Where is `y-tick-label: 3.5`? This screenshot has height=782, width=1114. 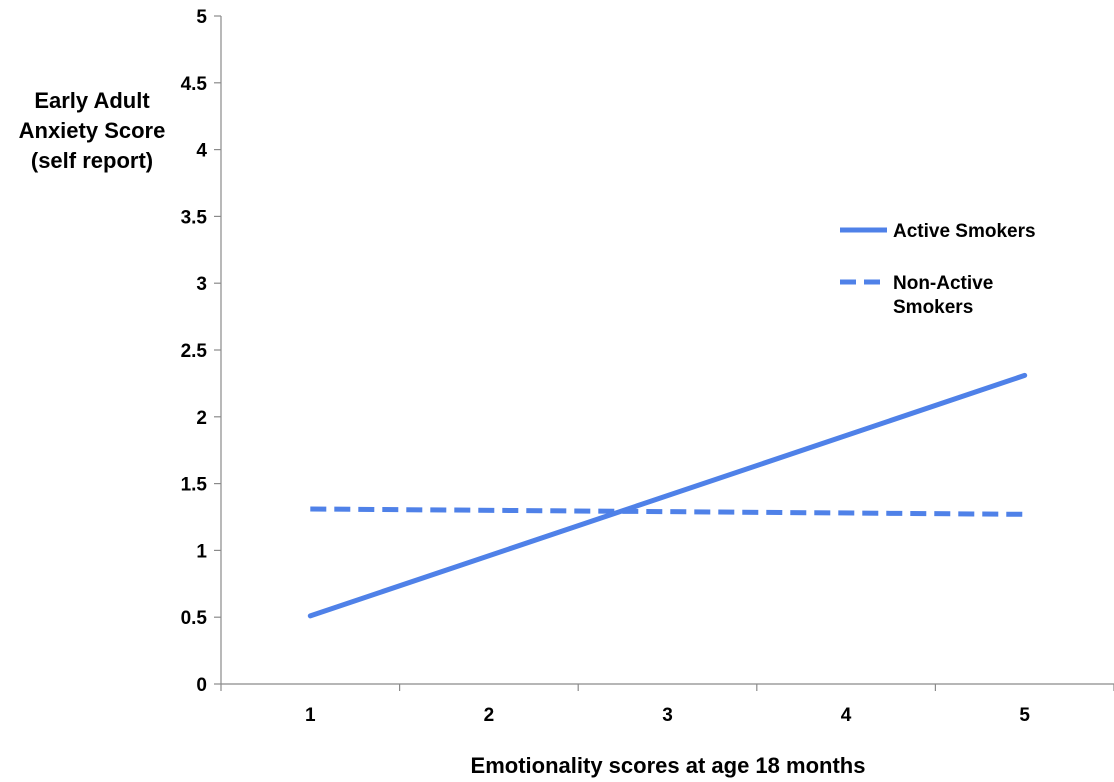
y-tick-label: 3.5 is located at coordinates (194, 217).